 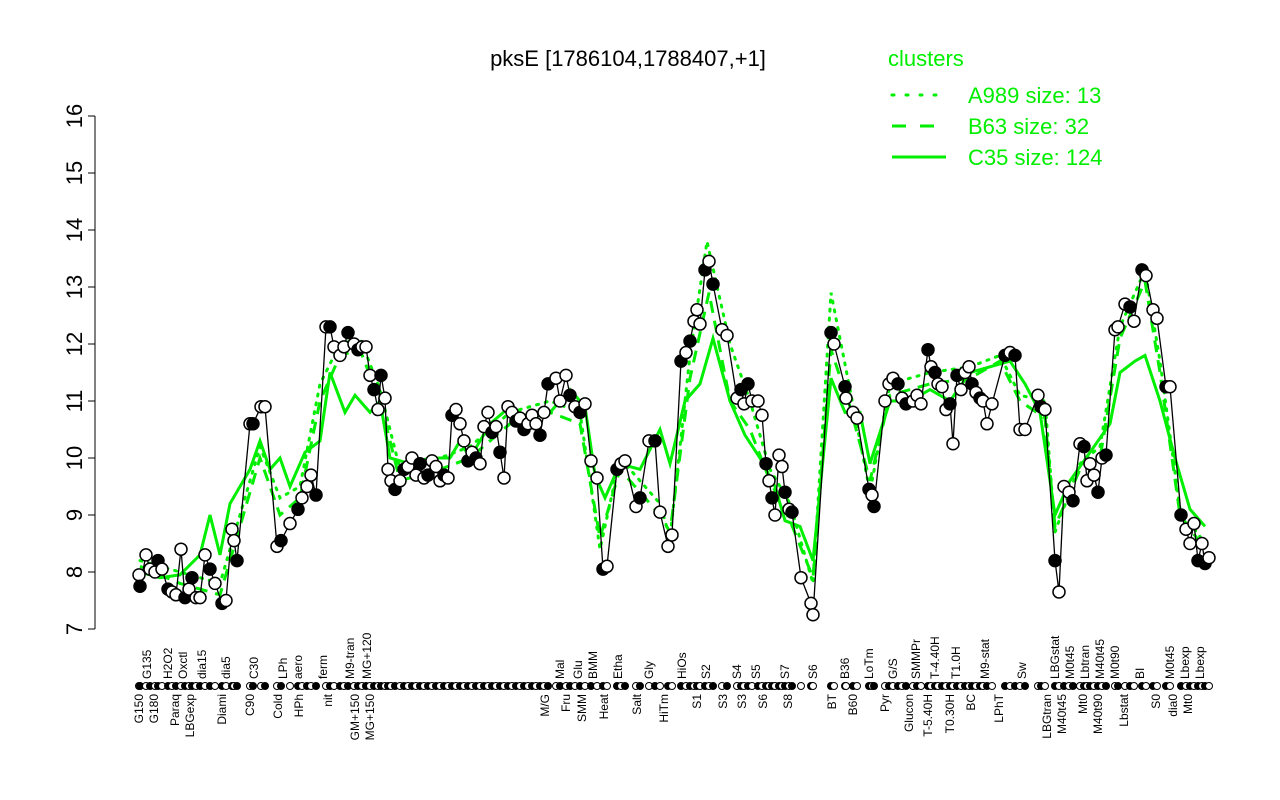 What do you see at coordinates (1047, 716) in the screenshot?
I see `x-label-lower: LBGtran` at bounding box center [1047, 716].